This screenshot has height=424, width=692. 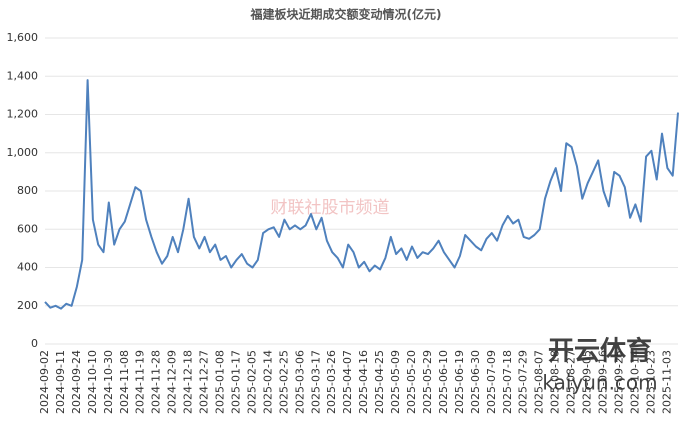 What do you see at coordinates (27, 305) in the screenshot?
I see `y-tick-label: 200` at bounding box center [27, 305].